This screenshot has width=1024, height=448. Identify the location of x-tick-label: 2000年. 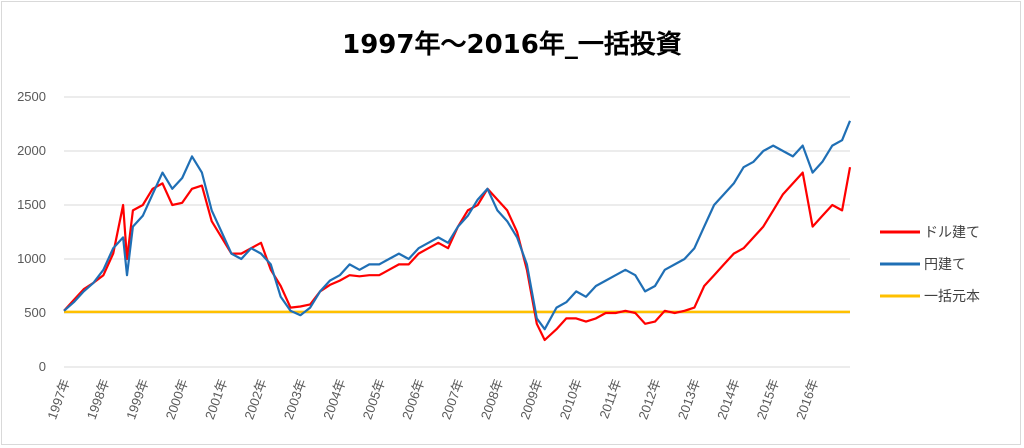
(177, 399).